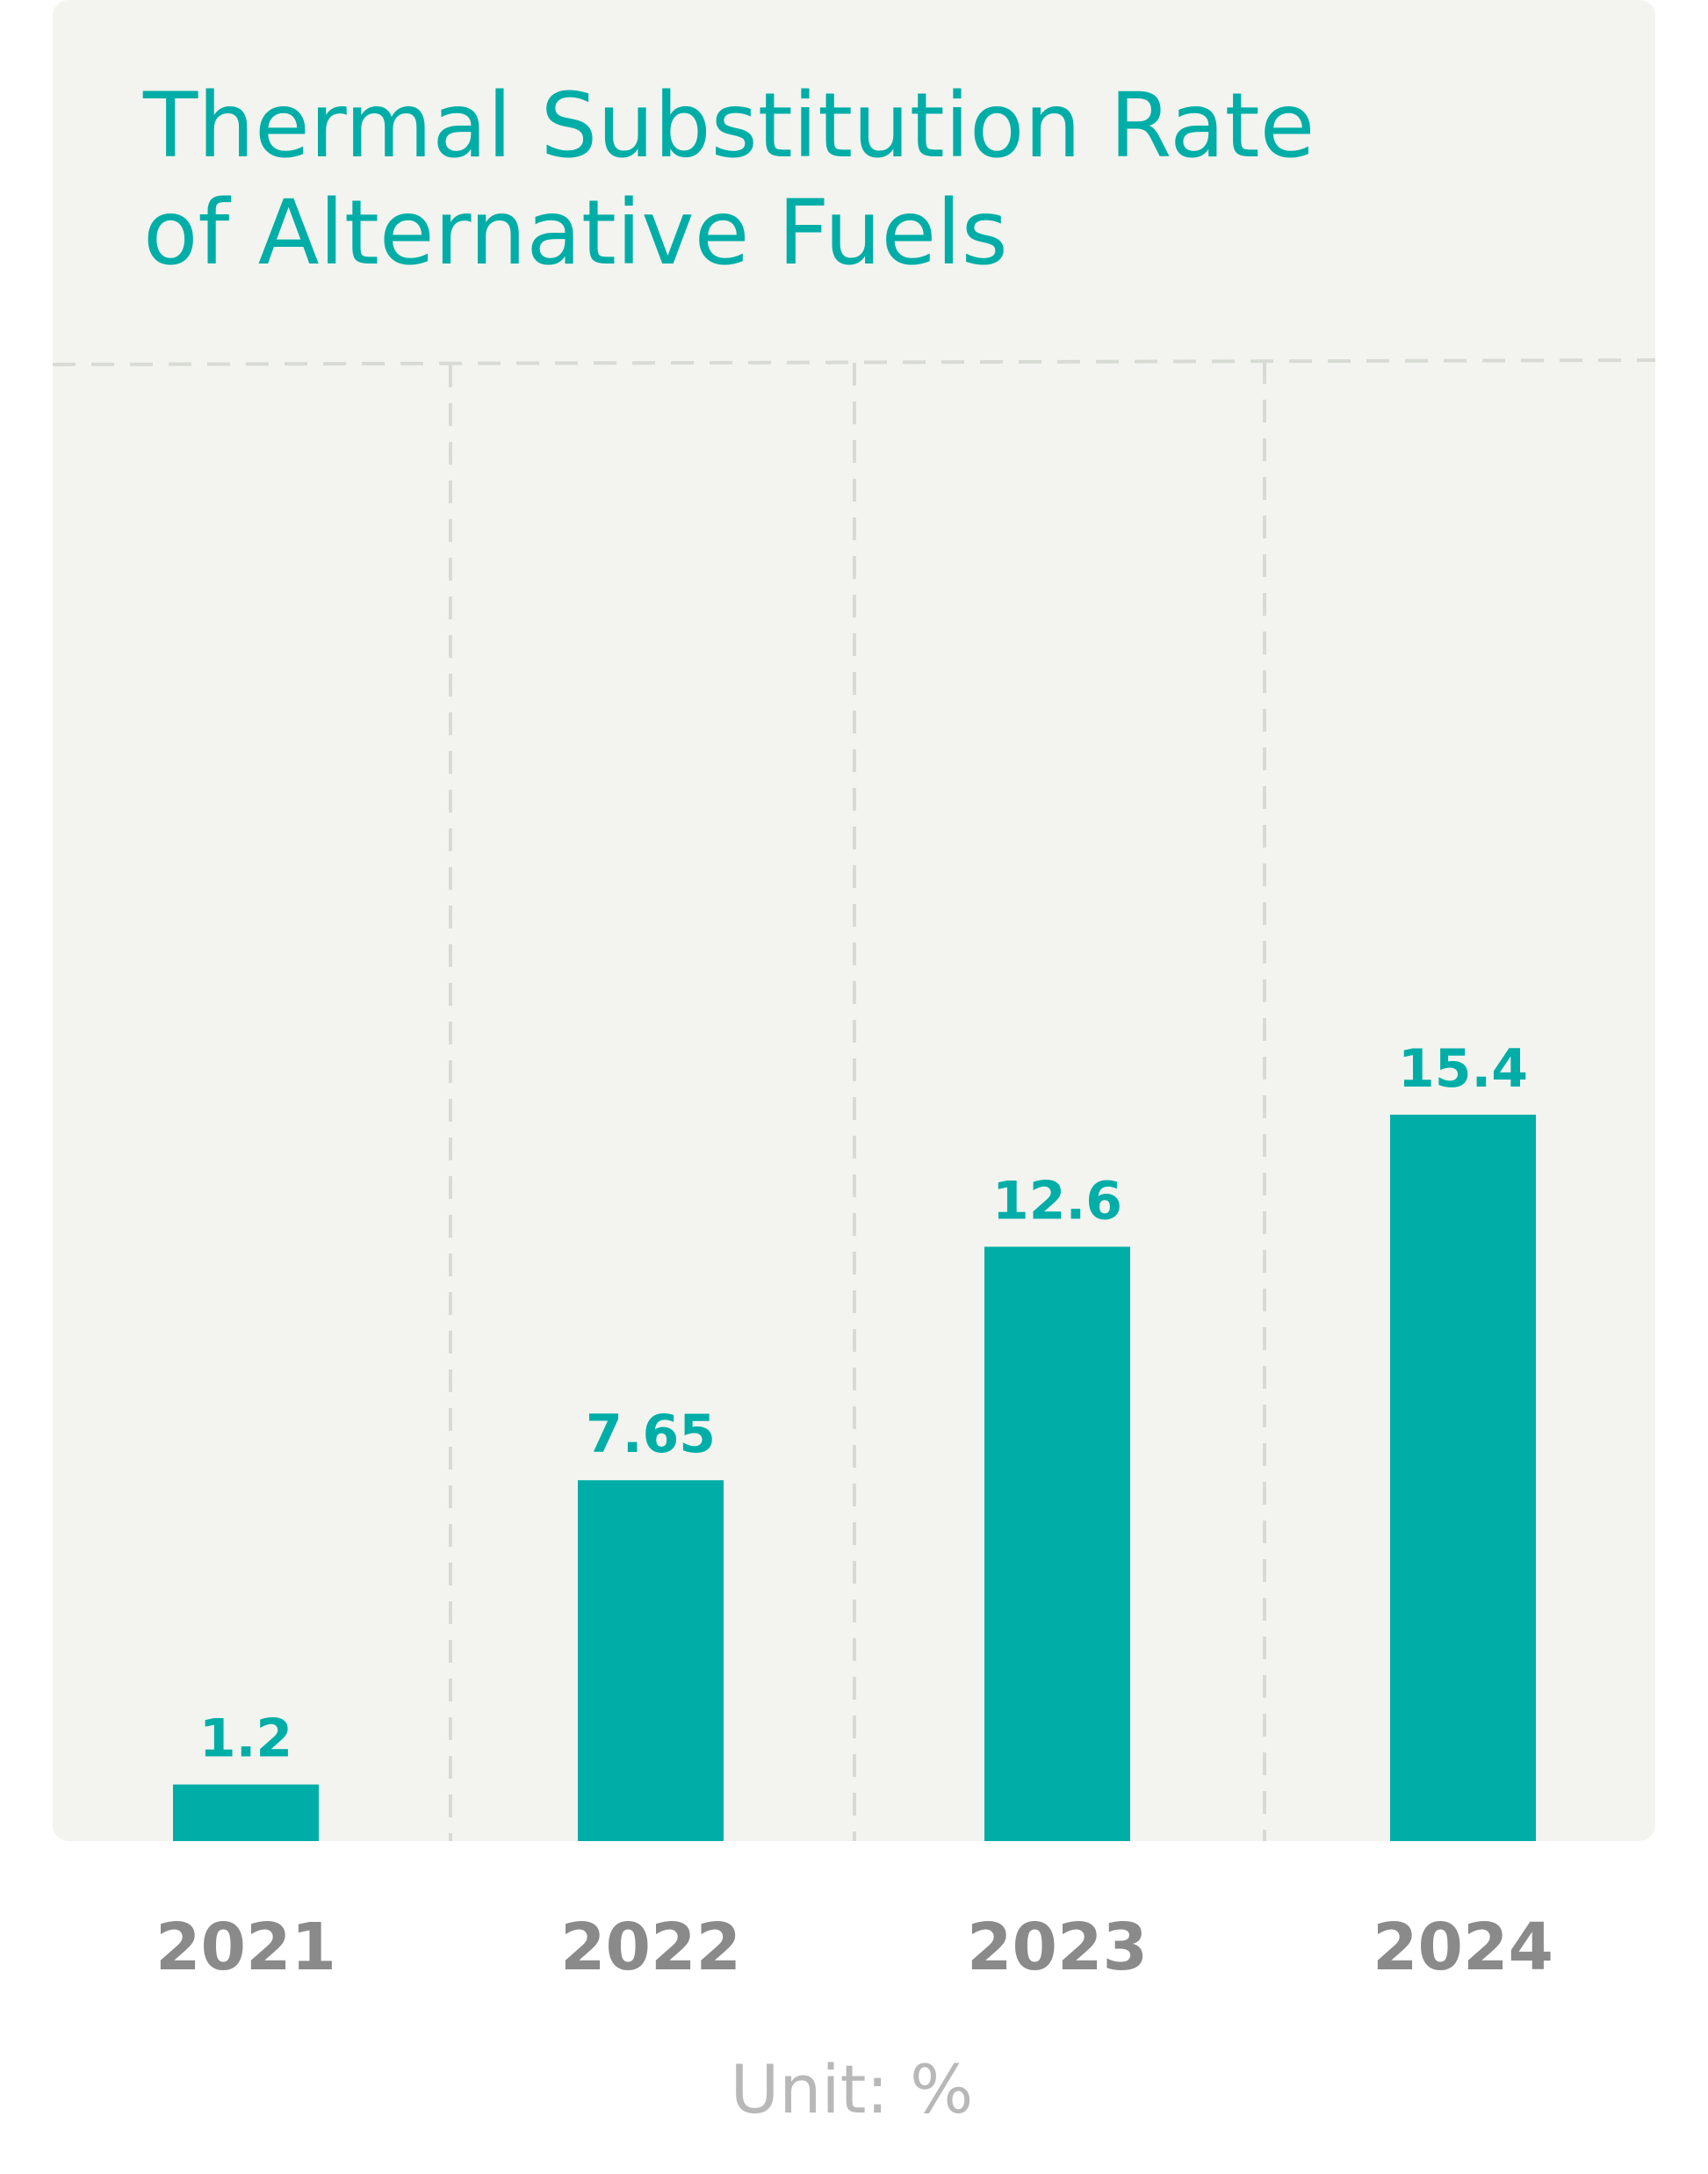 Image resolution: width=1708 pixels, height=2174 pixels. I want to click on bar-2024, so click(1463, 1478).